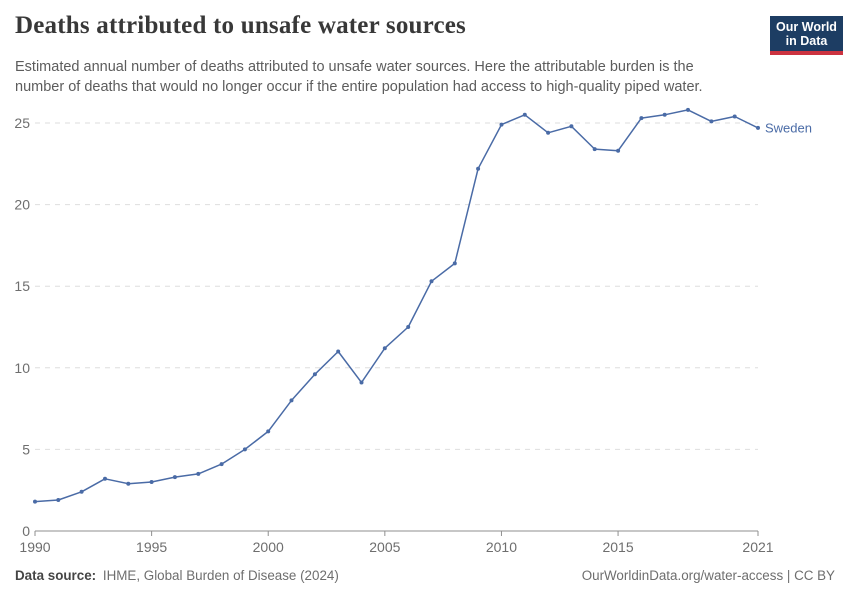 The height and width of the screenshot is (600, 850). I want to click on x-axis-tick-label: 1995, so click(151, 547).